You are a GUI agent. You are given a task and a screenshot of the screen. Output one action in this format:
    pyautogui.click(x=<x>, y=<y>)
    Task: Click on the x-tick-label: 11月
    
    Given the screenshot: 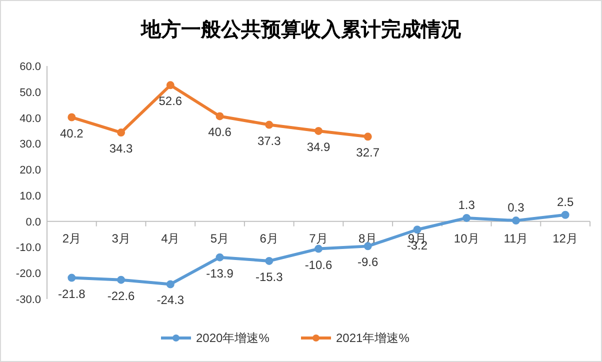 What is the action you would take?
    pyautogui.click(x=516, y=238)
    